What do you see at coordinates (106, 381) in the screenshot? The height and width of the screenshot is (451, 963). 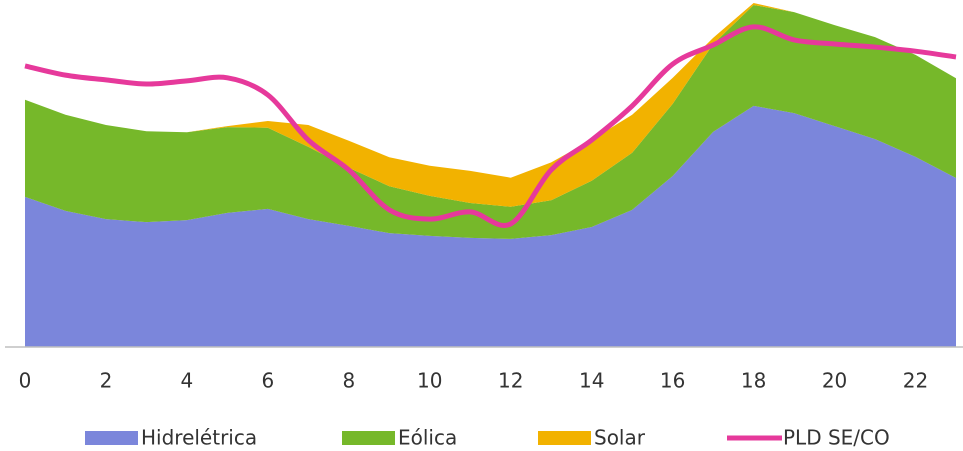 I see `x-tick-label: 2` at bounding box center [106, 381].